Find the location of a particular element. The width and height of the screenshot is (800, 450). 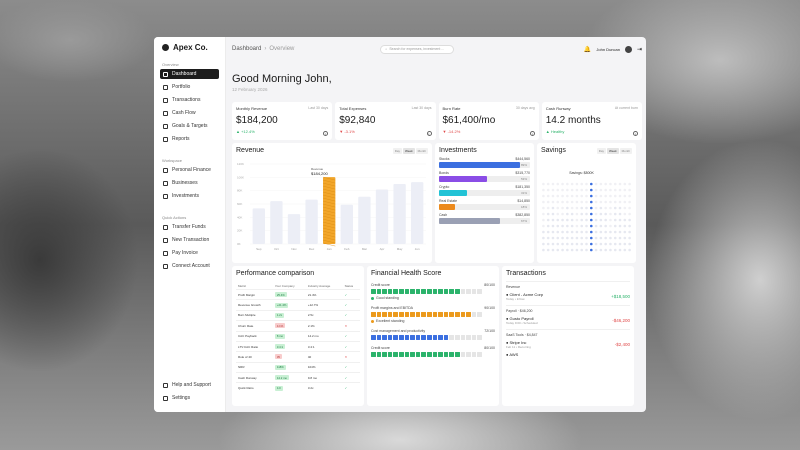

metric-name: Profit Margin is located at coordinates (254, 294).